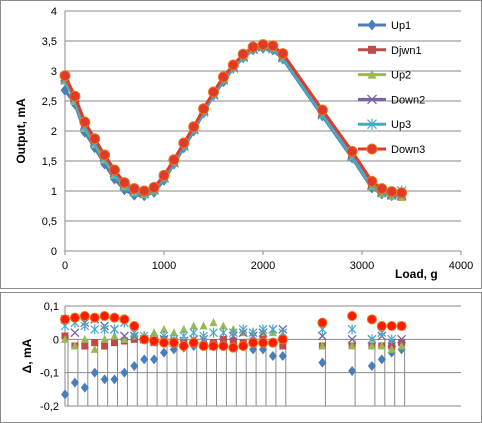 The image size is (482, 423). Describe the element at coordinates (406, 51) in the screenshot. I see `legend-label-djwn1: Djwn1` at that location.